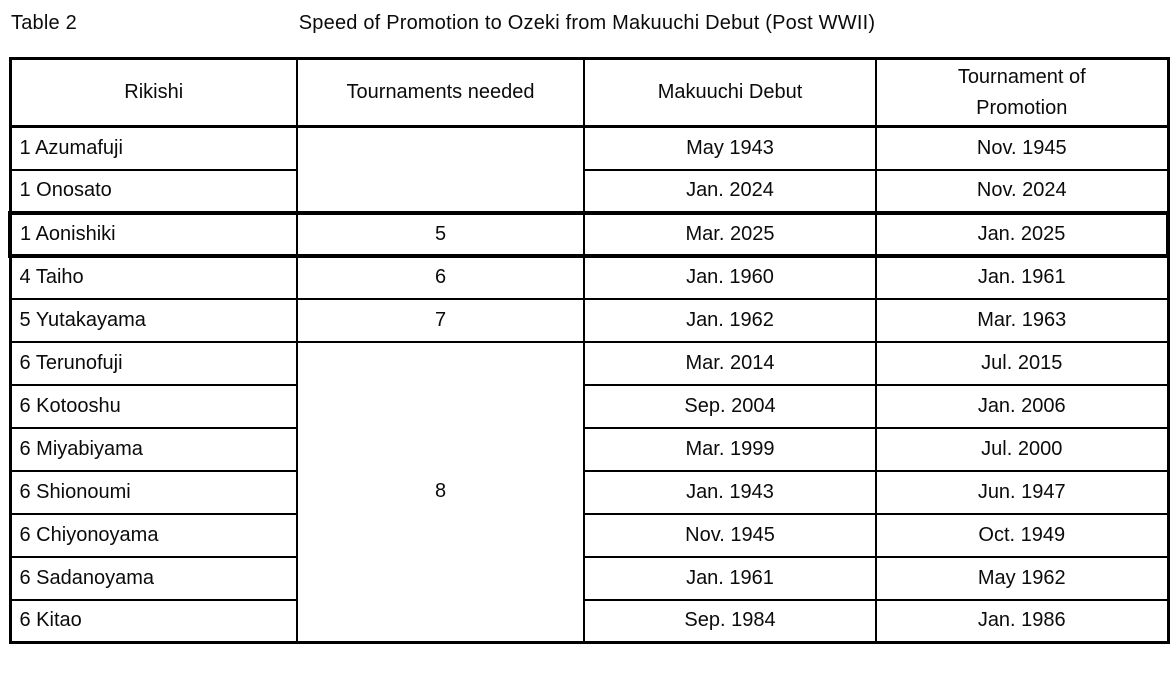 This screenshot has width=1174, height=676. I want to click on column-header-tournament-of-promotion-label: Tournament of Promotion, so click(1021, 92).